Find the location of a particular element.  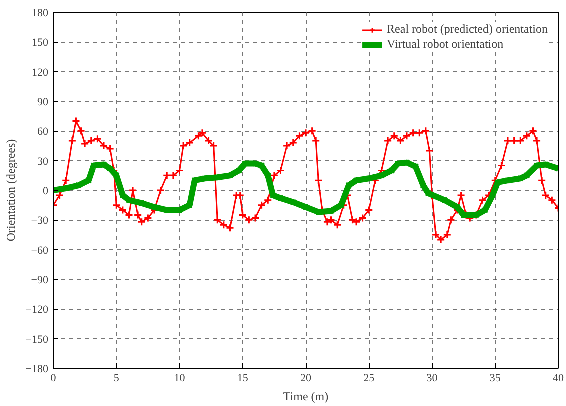

x-tick-label: 30 is located at coordinates (432, 378).